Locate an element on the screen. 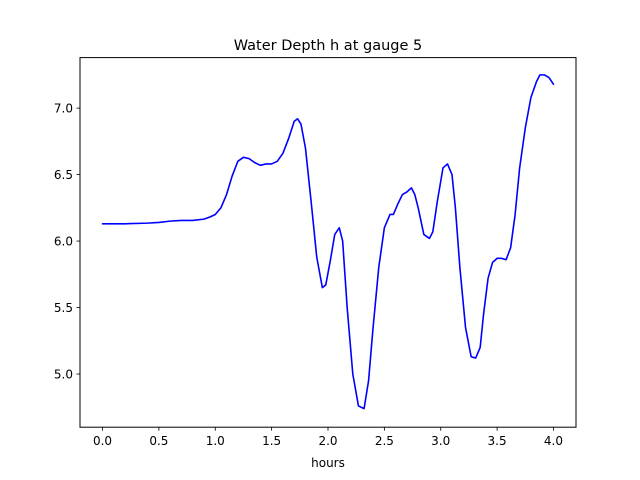 The height and width of the screenshot is (480, 640). y-tick-label: 7.0 is located at coordinates (63, 108).